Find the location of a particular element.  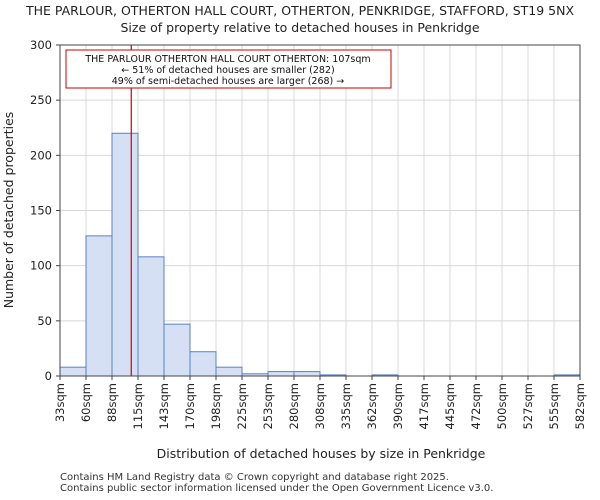

x-tick-label: 225sqm is located at coordinates (242, 406).